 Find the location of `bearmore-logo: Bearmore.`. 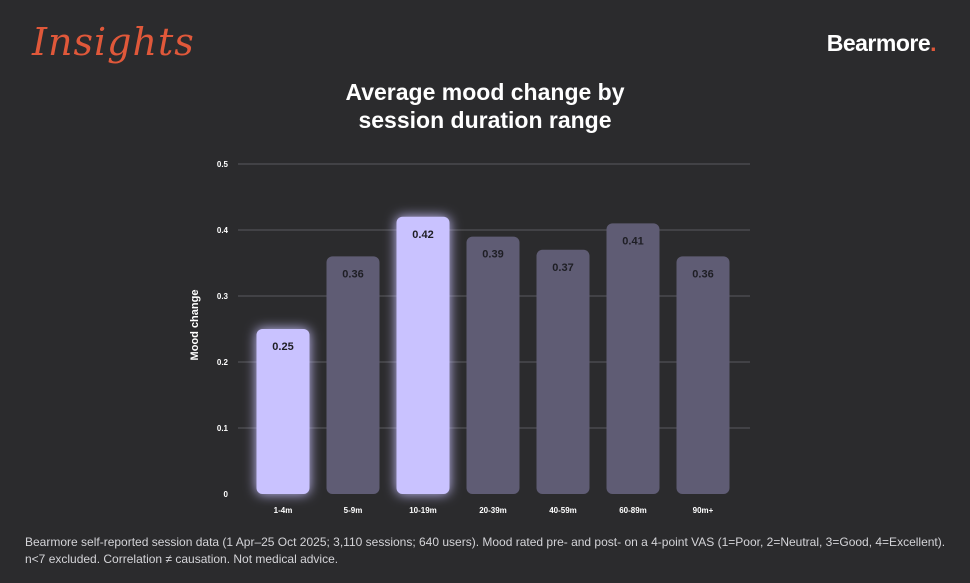

bearmore-logo: Bearmore. is located at coordinates (881, 43).